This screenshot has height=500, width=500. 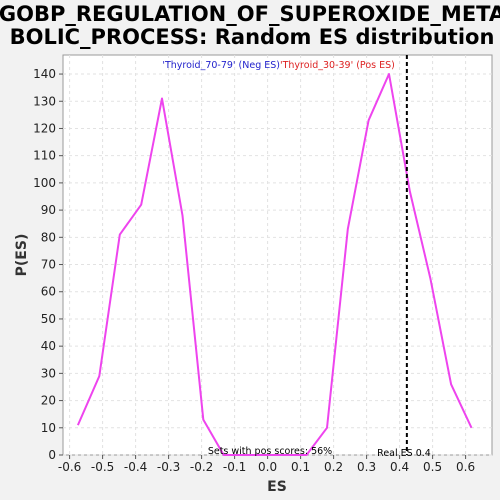 What do you see at coordinates (135, 467) in the screenshot?
I see `x-tick-label: -0.4` at bounding box center [135, 467].